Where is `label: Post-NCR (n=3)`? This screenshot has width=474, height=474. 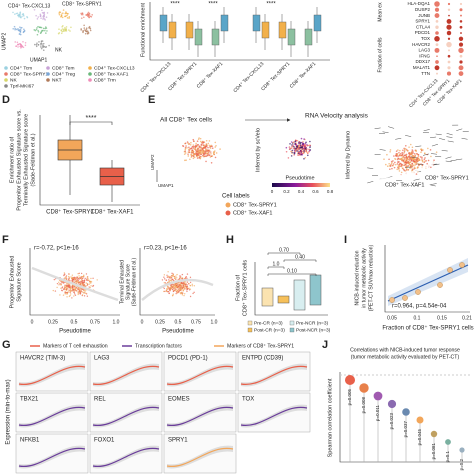 label: Post-NCR (n=3) is located at coordinates (313, 330).